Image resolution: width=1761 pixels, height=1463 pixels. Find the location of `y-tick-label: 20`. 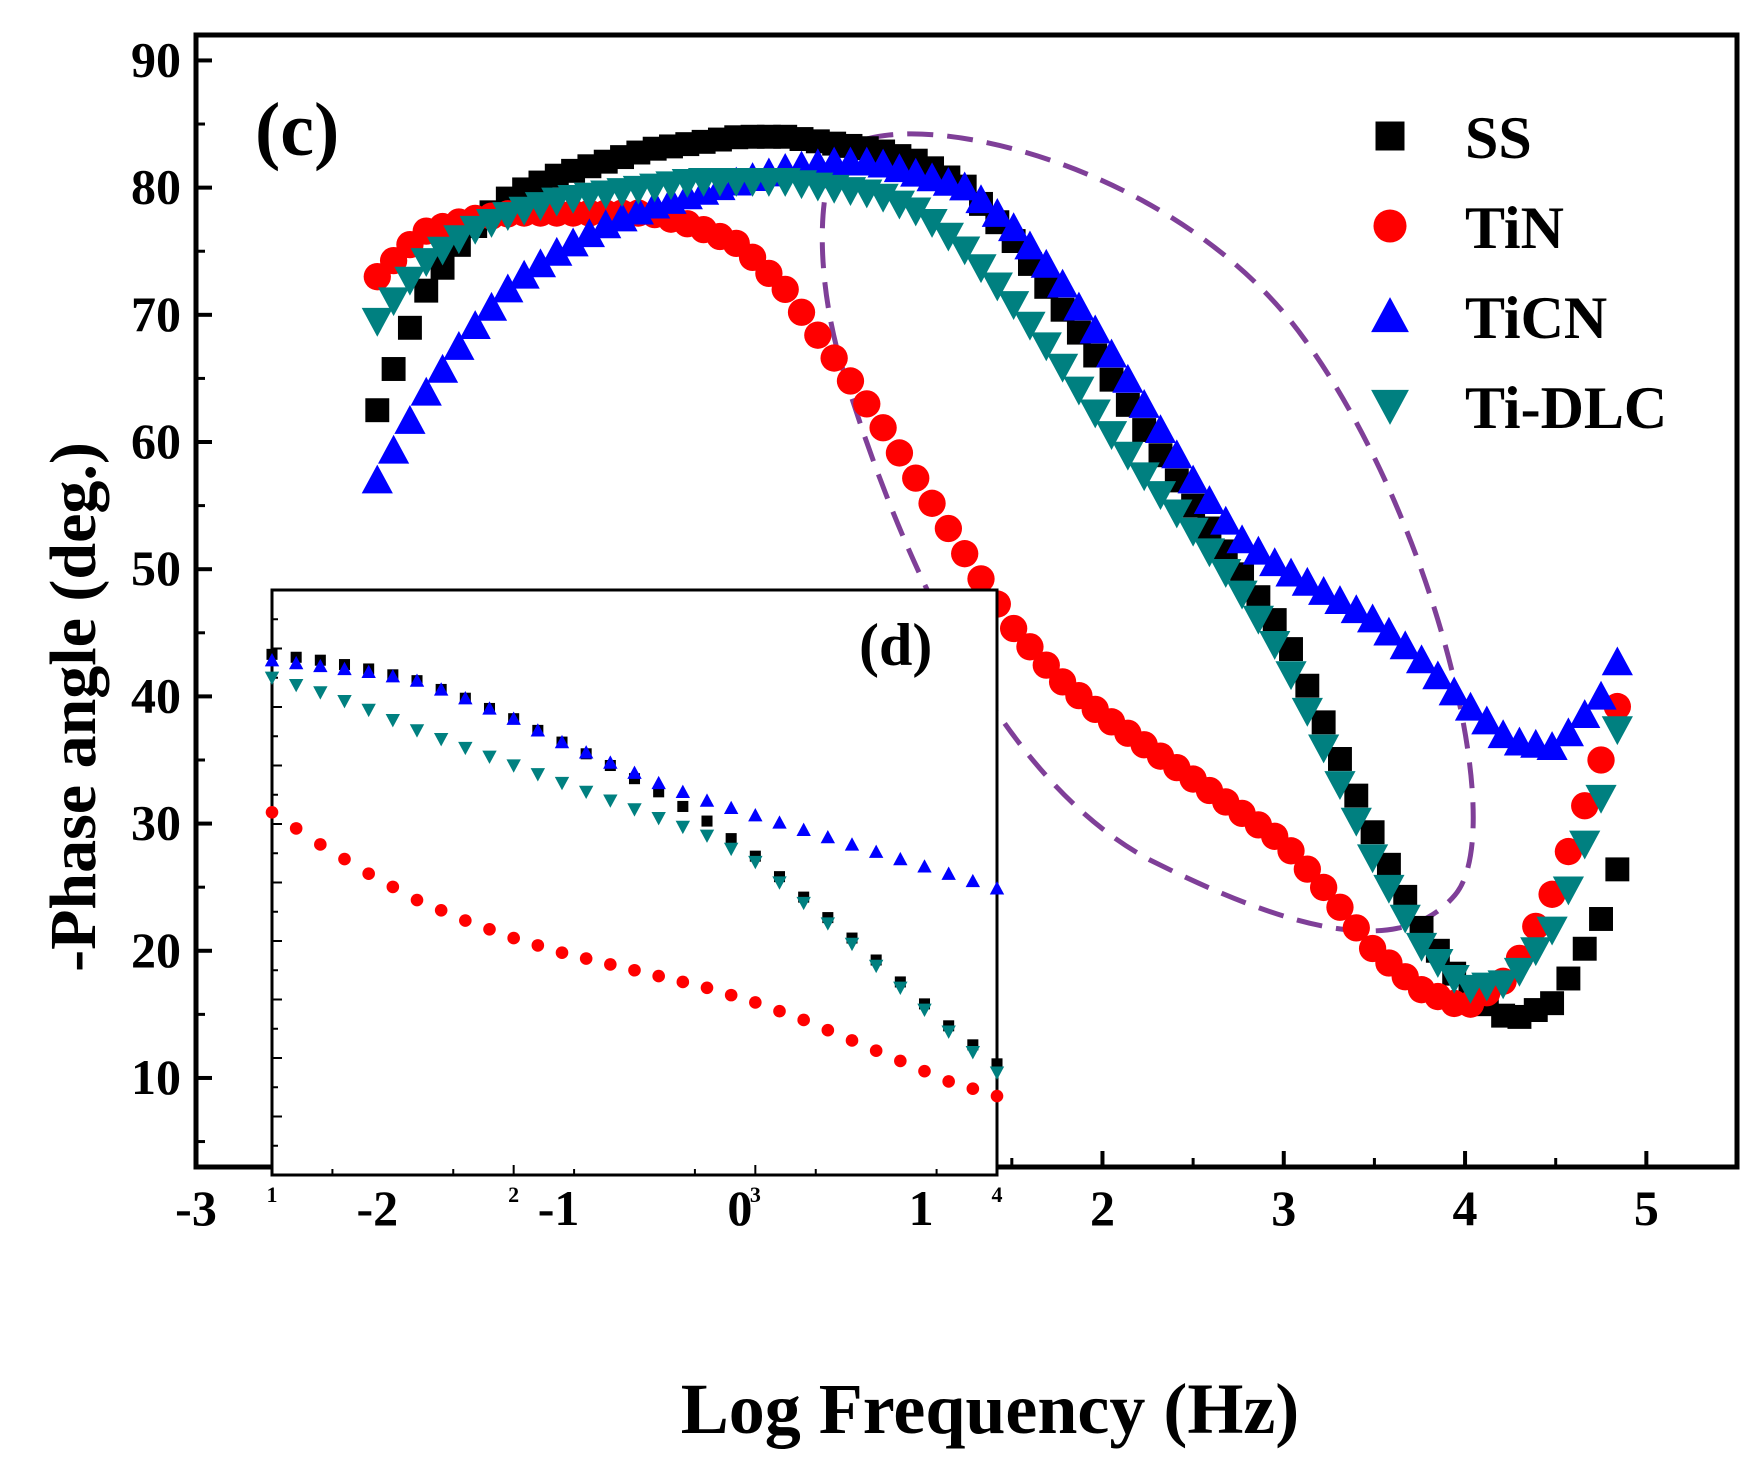

y-tick-label: 20 is located at coordinates (156, 950).